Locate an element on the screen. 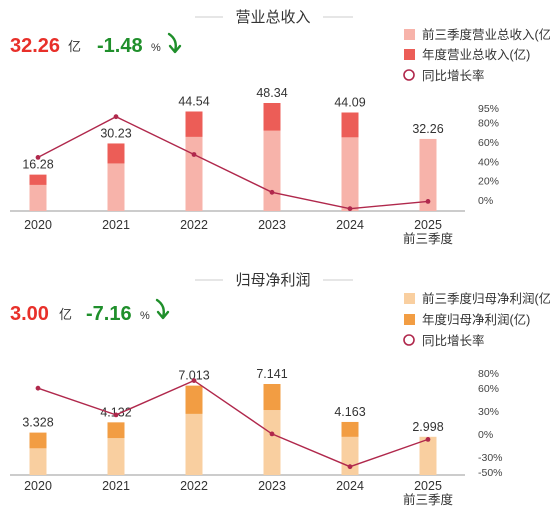 This screenshot has width=550, height=509. data-label-2021: 4.132 is located at coordinates (115, 412).